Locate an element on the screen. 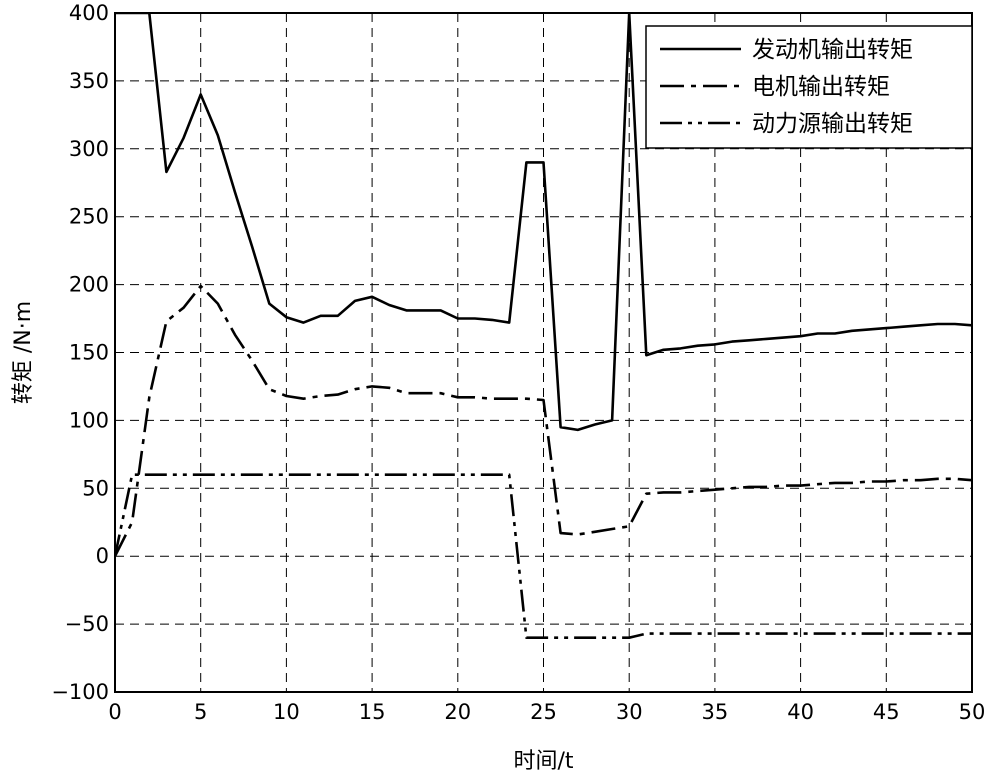  x-tick-label: 10 is located at coordinates (286, 712).